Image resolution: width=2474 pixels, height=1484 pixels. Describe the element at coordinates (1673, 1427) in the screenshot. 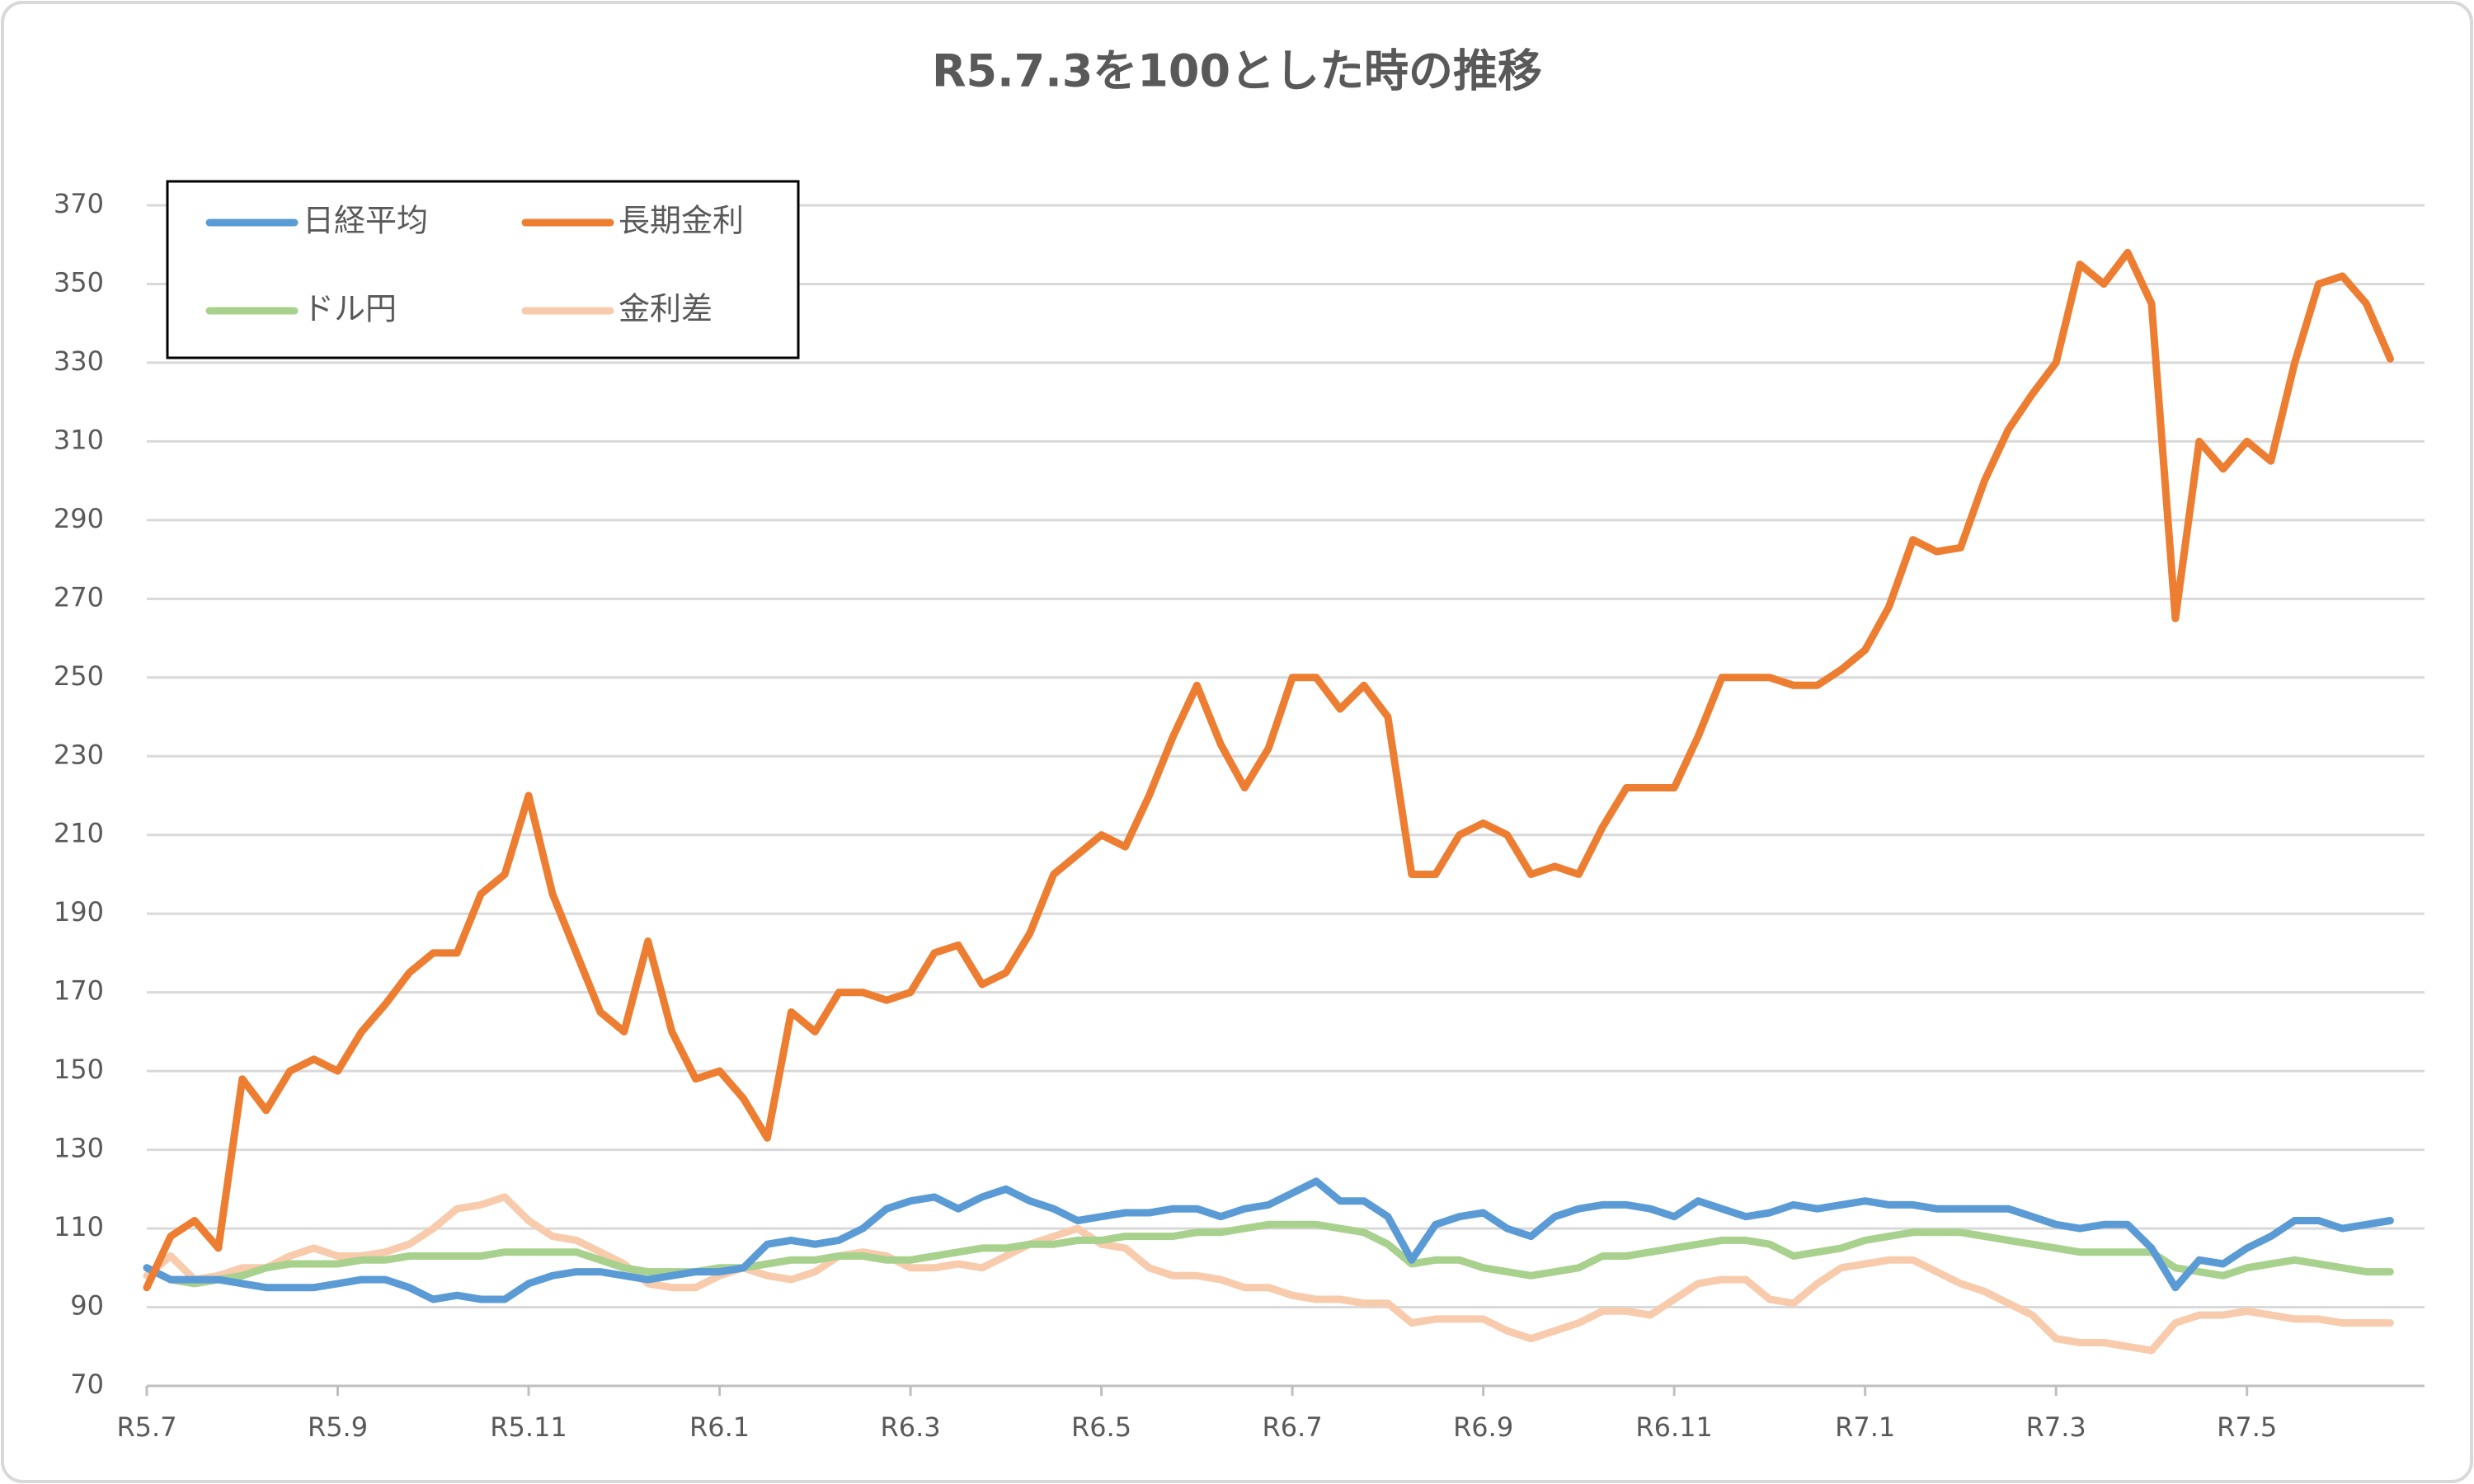

I see `x-tick-label: R6.11` at that location.